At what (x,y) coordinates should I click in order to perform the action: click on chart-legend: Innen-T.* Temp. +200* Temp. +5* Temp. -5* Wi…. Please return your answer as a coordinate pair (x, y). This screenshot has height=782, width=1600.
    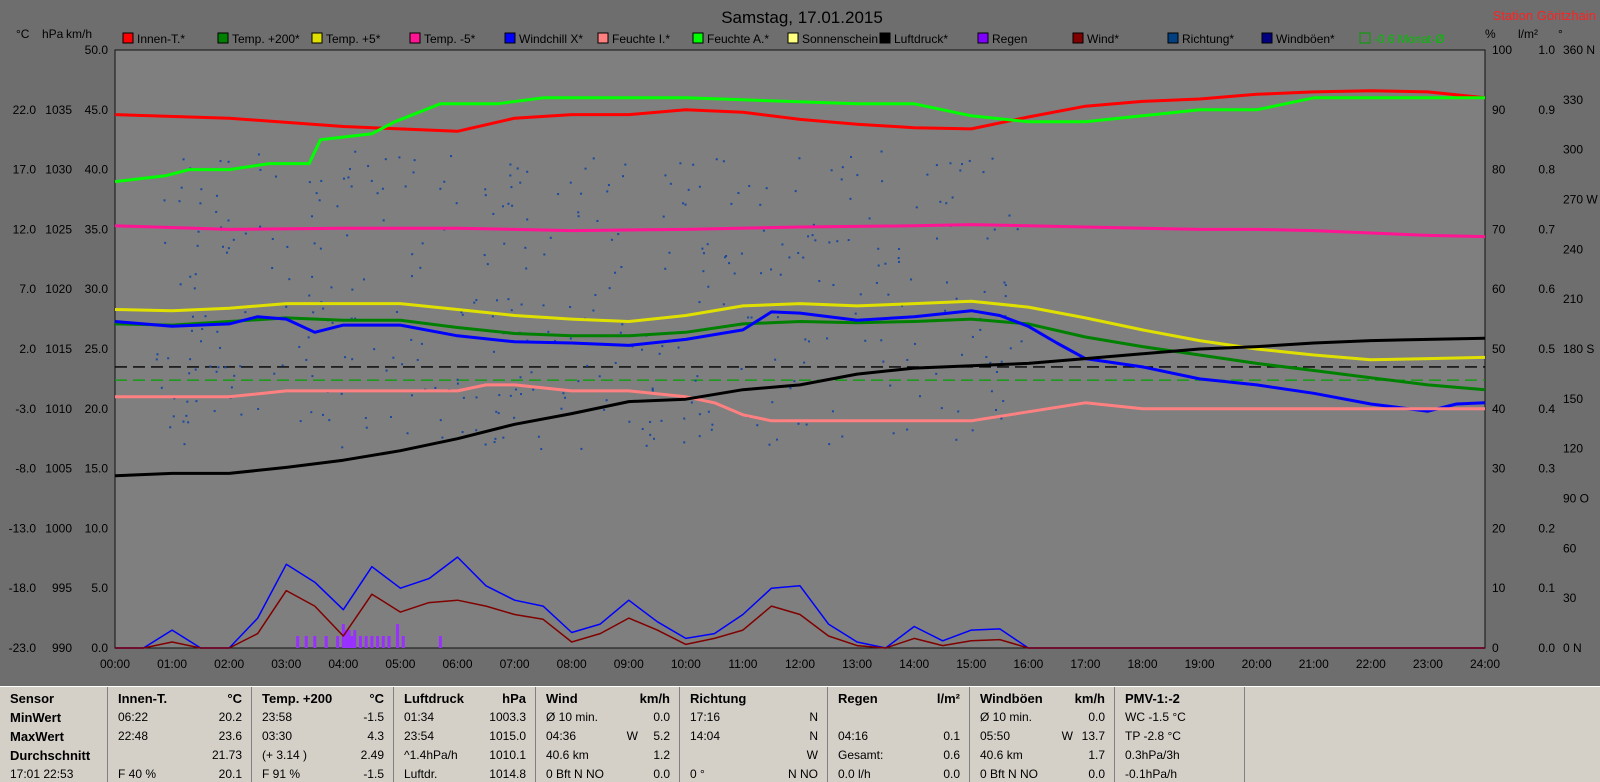
    Looking at the image, I should click on (783, 39).